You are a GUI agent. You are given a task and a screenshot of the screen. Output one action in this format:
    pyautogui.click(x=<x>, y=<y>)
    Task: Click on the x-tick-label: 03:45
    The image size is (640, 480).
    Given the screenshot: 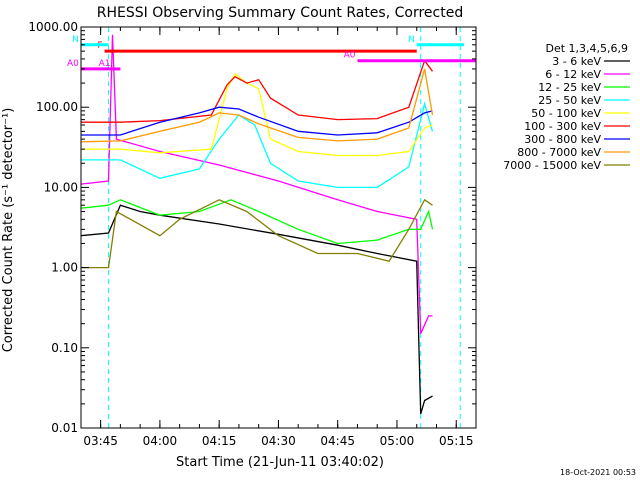 What is the action you would take?
    pyautogui.click(x=100, y=441)
    